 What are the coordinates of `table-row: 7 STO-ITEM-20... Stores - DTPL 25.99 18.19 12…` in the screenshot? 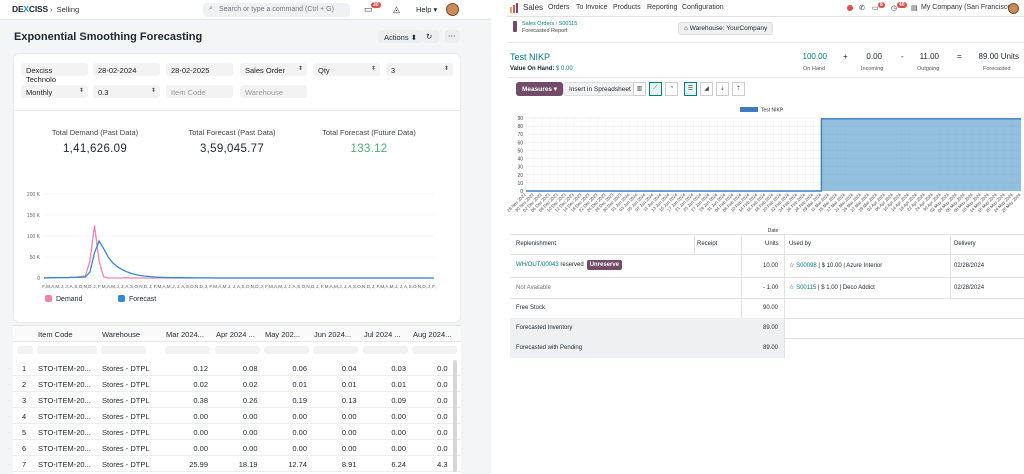 It's located at (237, 464).